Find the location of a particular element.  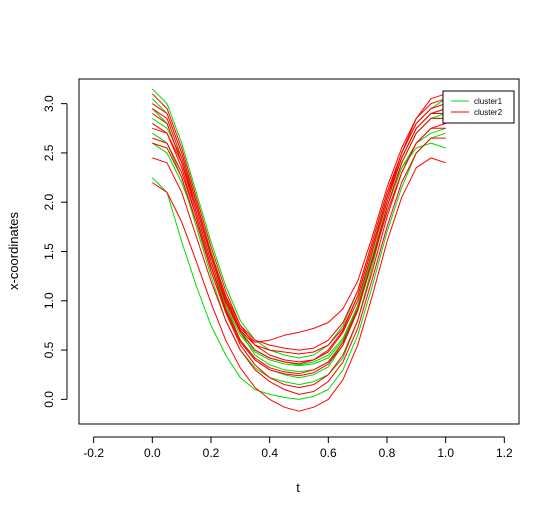

y-tick-label: 3.0 is located at coordinates (49, 103).